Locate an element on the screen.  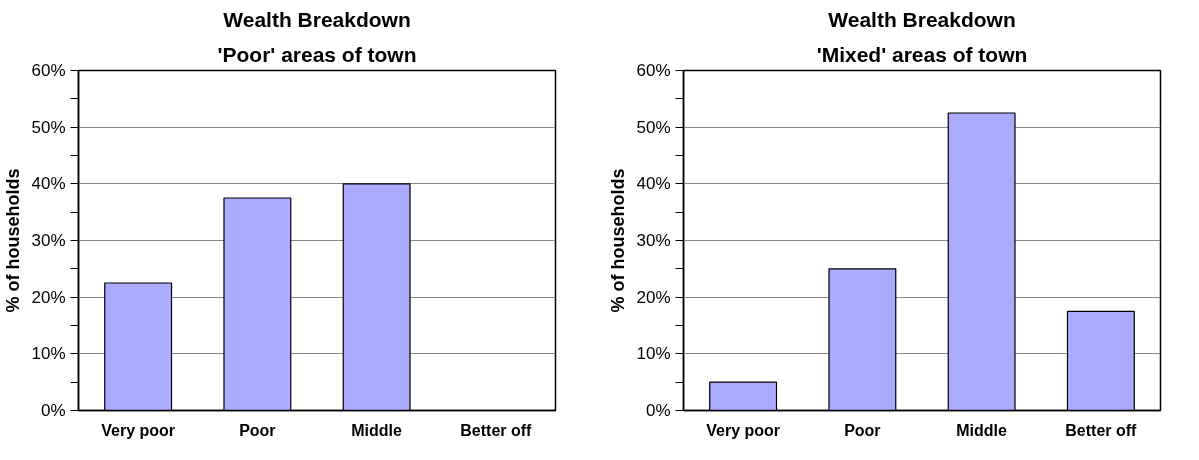
chart-subtitle: 'Poor' areas of town is located at coordinates (317, 54).